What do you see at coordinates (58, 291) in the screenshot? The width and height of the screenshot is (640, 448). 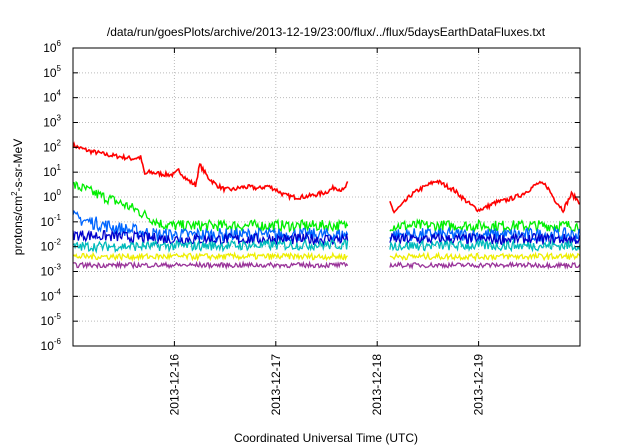 I see `y-tick-exp: -4` at bounding box center [58, 291].